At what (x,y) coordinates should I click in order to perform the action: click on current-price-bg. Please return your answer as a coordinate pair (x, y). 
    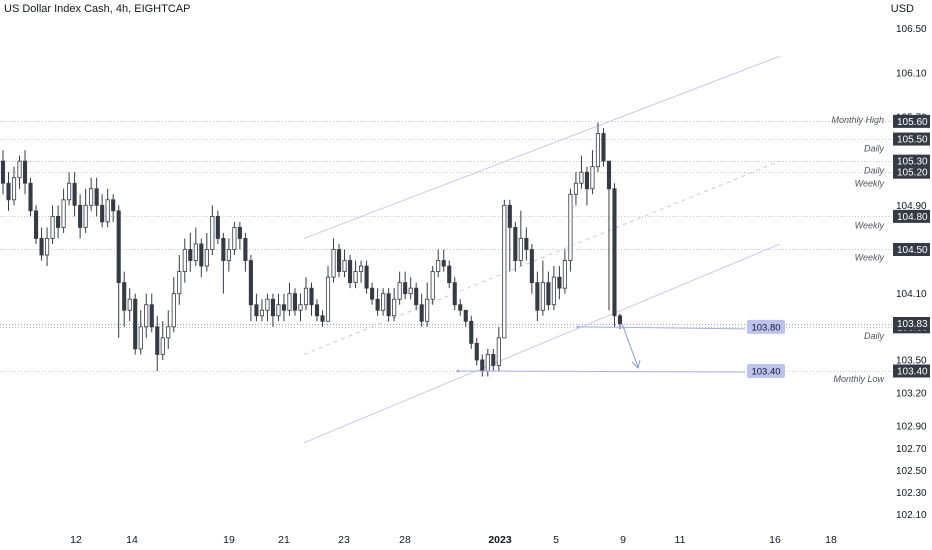
    Looking at the image, I should click on (911, 324).